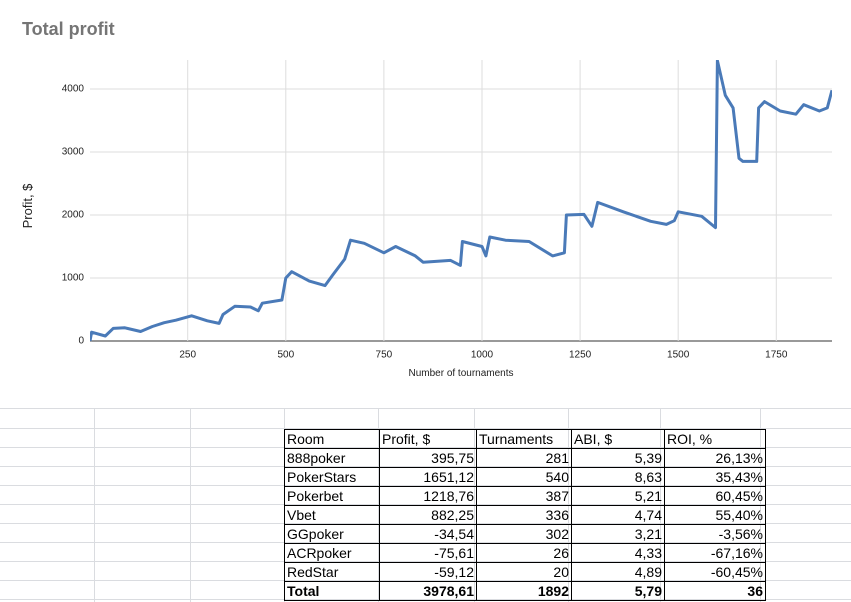  What do you see at coordinates (678, 355) in the screenshot?
I see `x-tick-label: 1500` at bounding box center [678, 355].